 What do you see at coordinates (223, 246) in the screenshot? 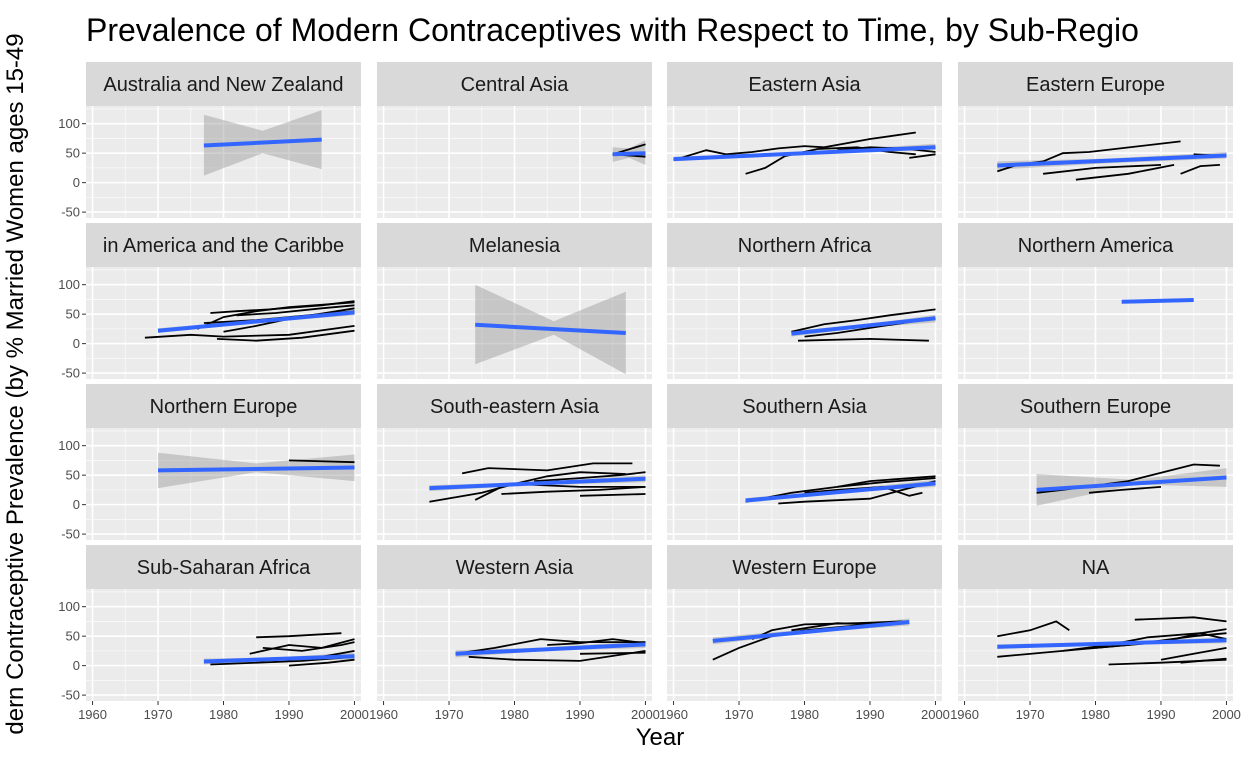
I see `facet-strip-label: in America and the Caribbe` at bounding box center [223, 246].